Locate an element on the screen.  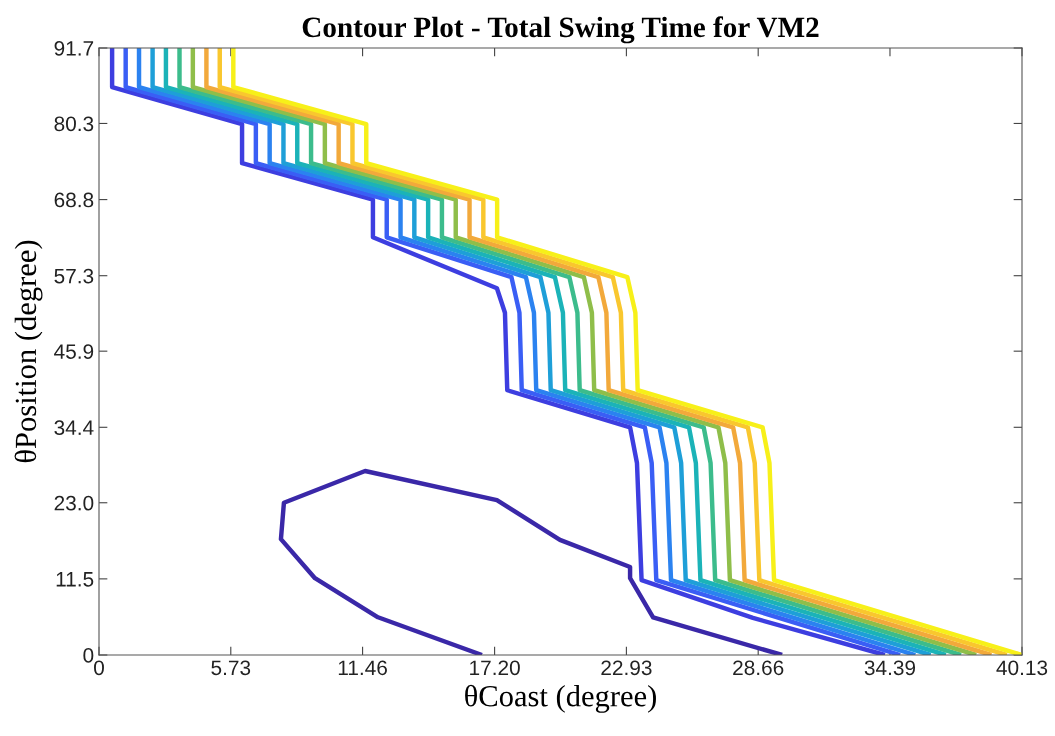
y-axis-title: θPosition (degree) is located at coordinates (28, 351).